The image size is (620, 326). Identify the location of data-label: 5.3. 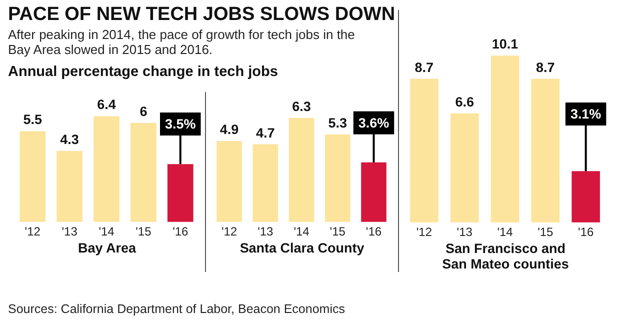
(338, 123).